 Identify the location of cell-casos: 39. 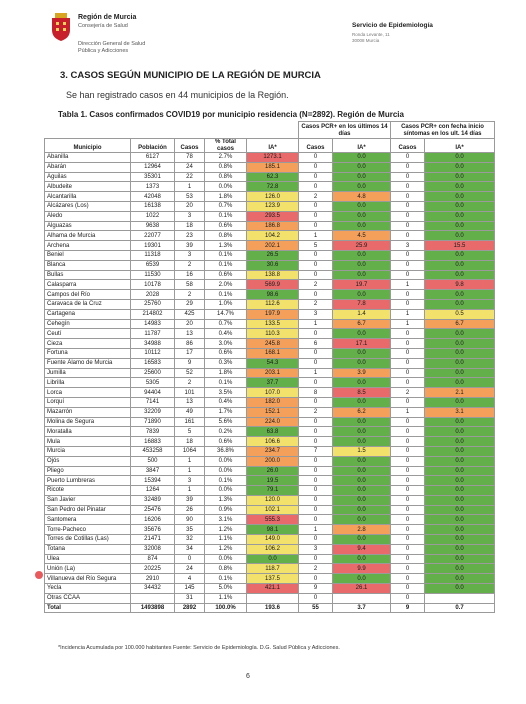
(189, 245).